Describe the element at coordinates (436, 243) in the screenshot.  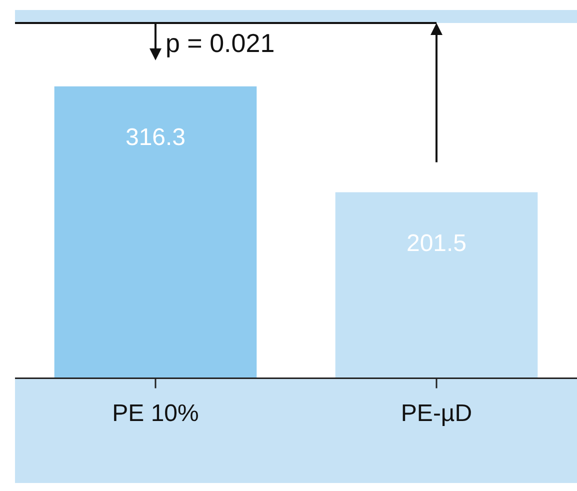
I see `data-label: 201.5` at that location.